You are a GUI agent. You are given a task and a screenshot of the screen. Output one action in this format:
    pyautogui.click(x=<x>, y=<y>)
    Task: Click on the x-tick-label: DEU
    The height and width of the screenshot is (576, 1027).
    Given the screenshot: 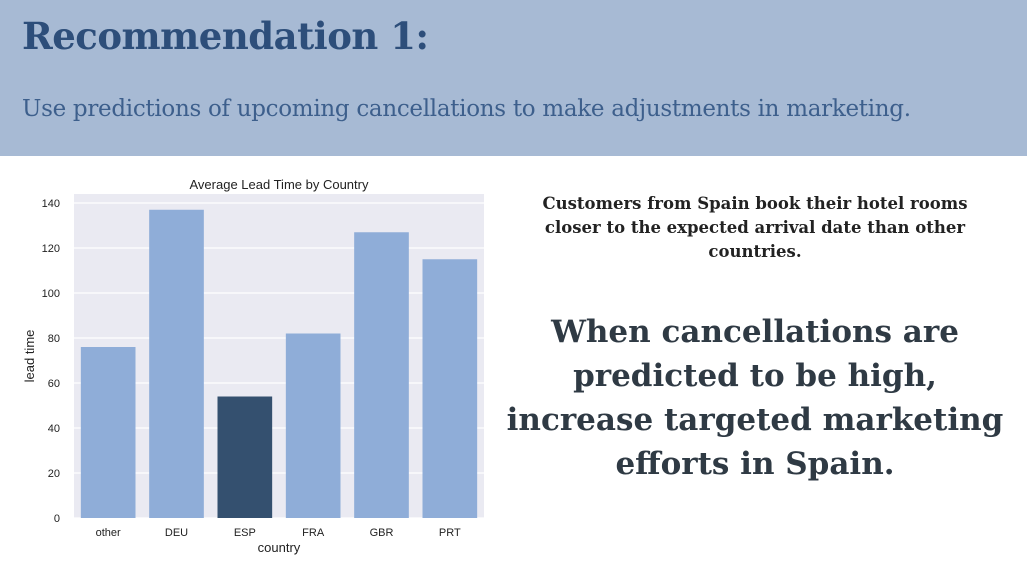 What is the action you would take?
    pyautogui.click(x=176, y=533)
    